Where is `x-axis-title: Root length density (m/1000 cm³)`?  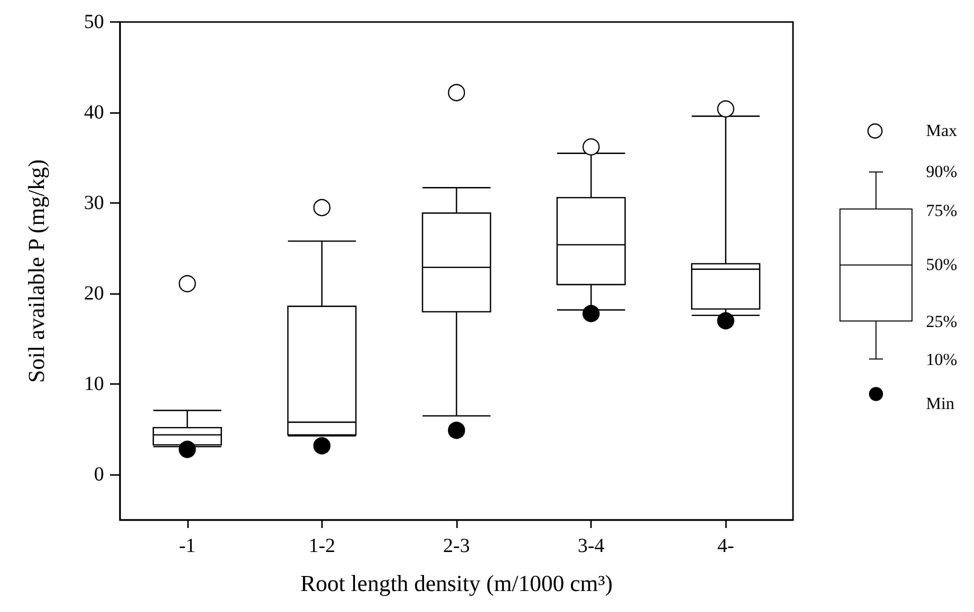
x-axis-title: Root length density (m/1000 cm³) is located at coordinates (456, 583).